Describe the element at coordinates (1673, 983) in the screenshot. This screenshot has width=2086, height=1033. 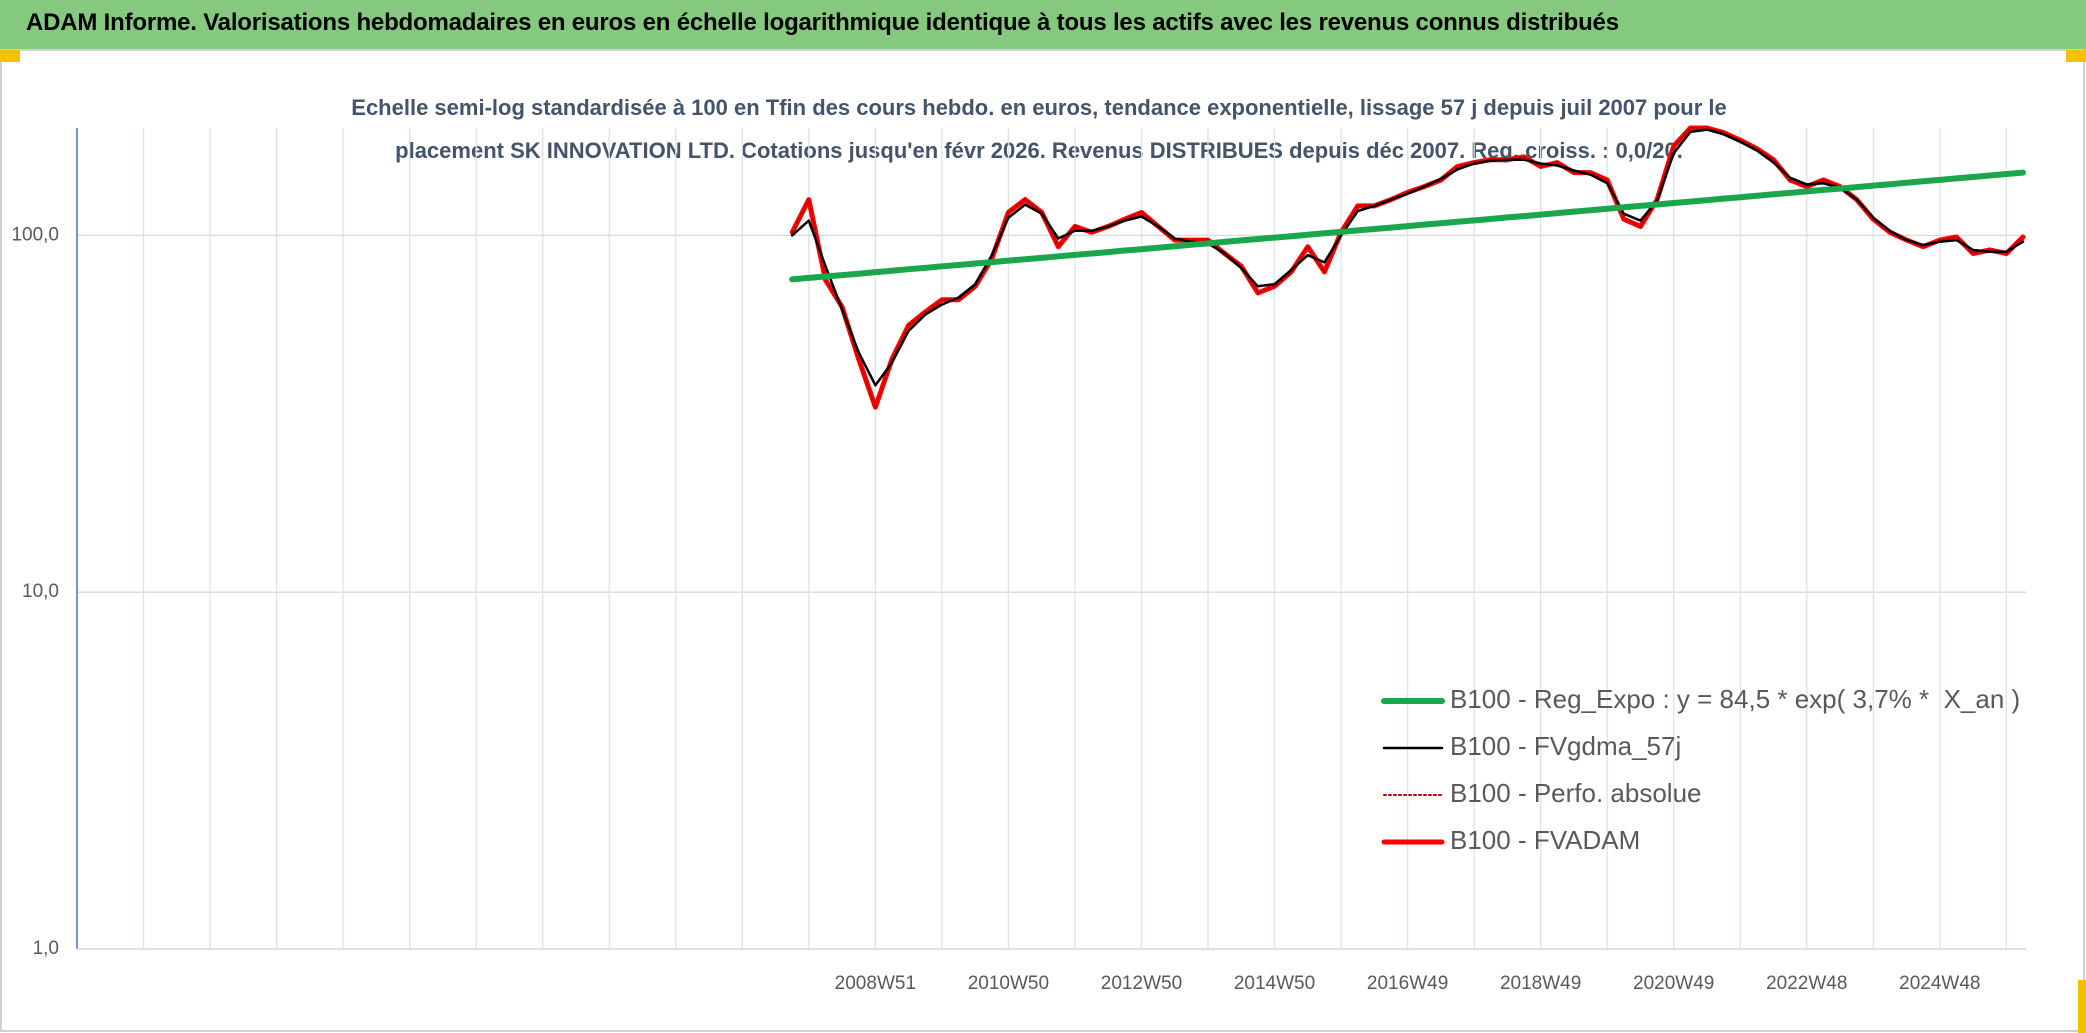
I see `x-tick-label: 2020W49` at that location.